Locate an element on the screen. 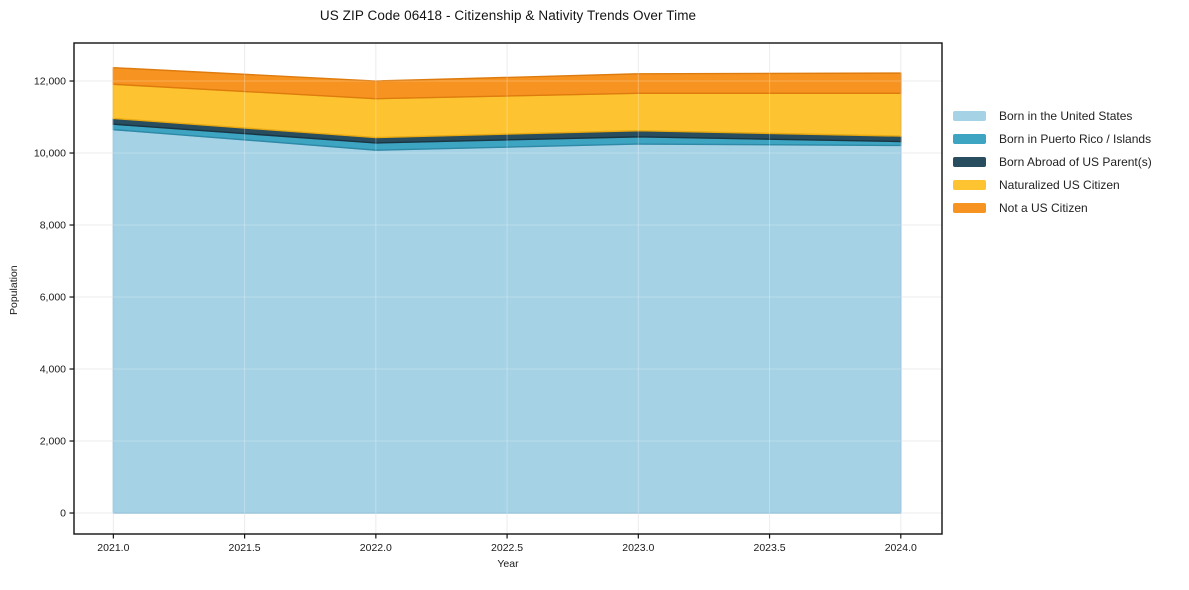  x-tick-label: 2022.5 is located at coordinates (507, 548).